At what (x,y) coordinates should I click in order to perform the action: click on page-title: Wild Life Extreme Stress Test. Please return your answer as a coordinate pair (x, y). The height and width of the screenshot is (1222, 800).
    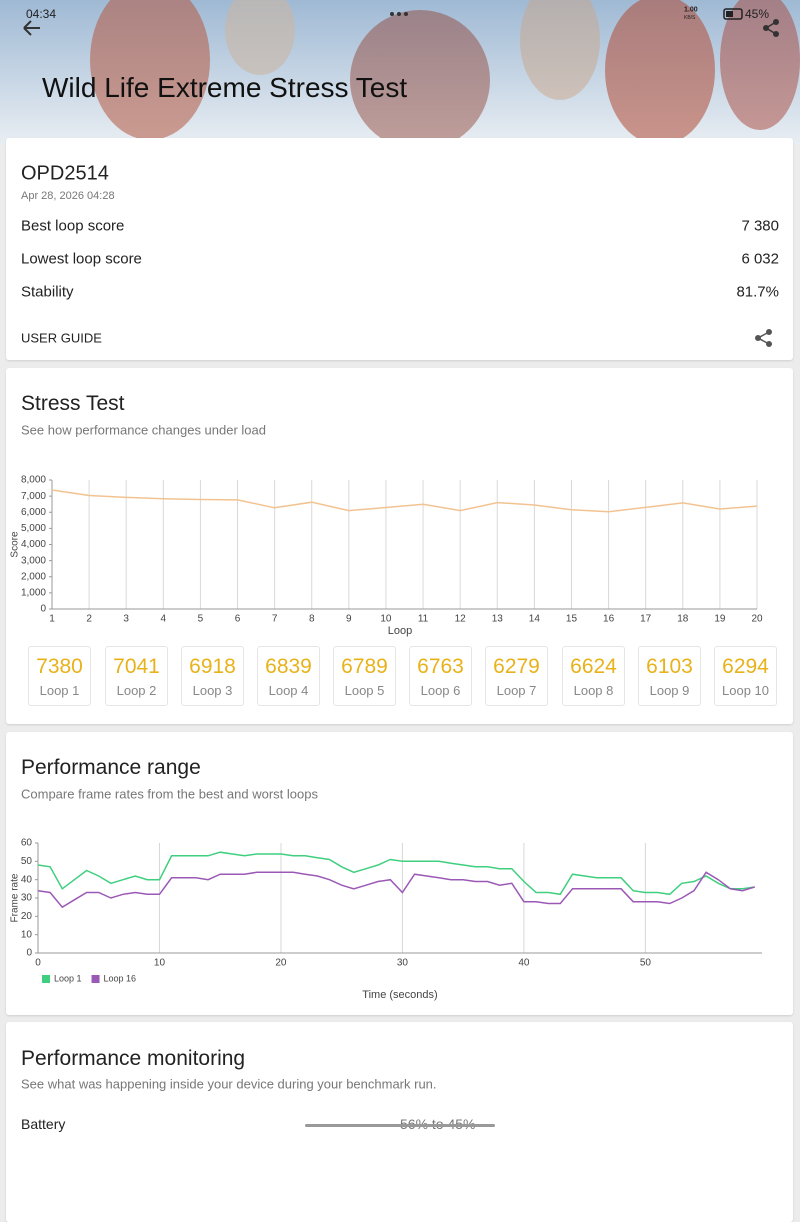
    Looking at the image, I should click on (225, 87).